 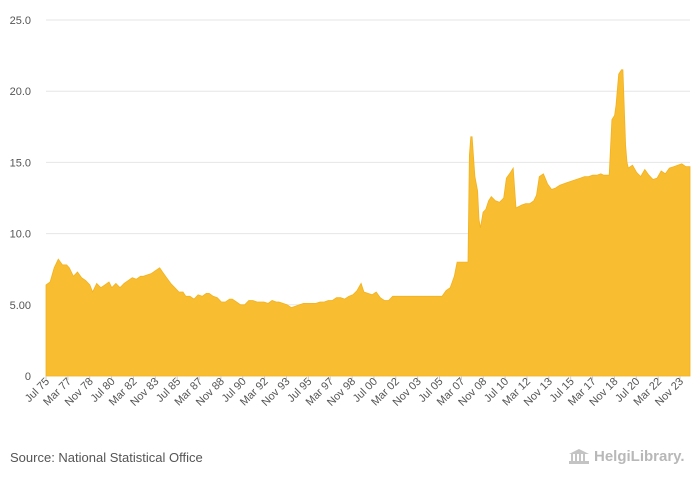 What do you see at coordinates (20, 235) in the screenshot?
I see `y-tick-label: 10.0` at bounding box center [20, 235].